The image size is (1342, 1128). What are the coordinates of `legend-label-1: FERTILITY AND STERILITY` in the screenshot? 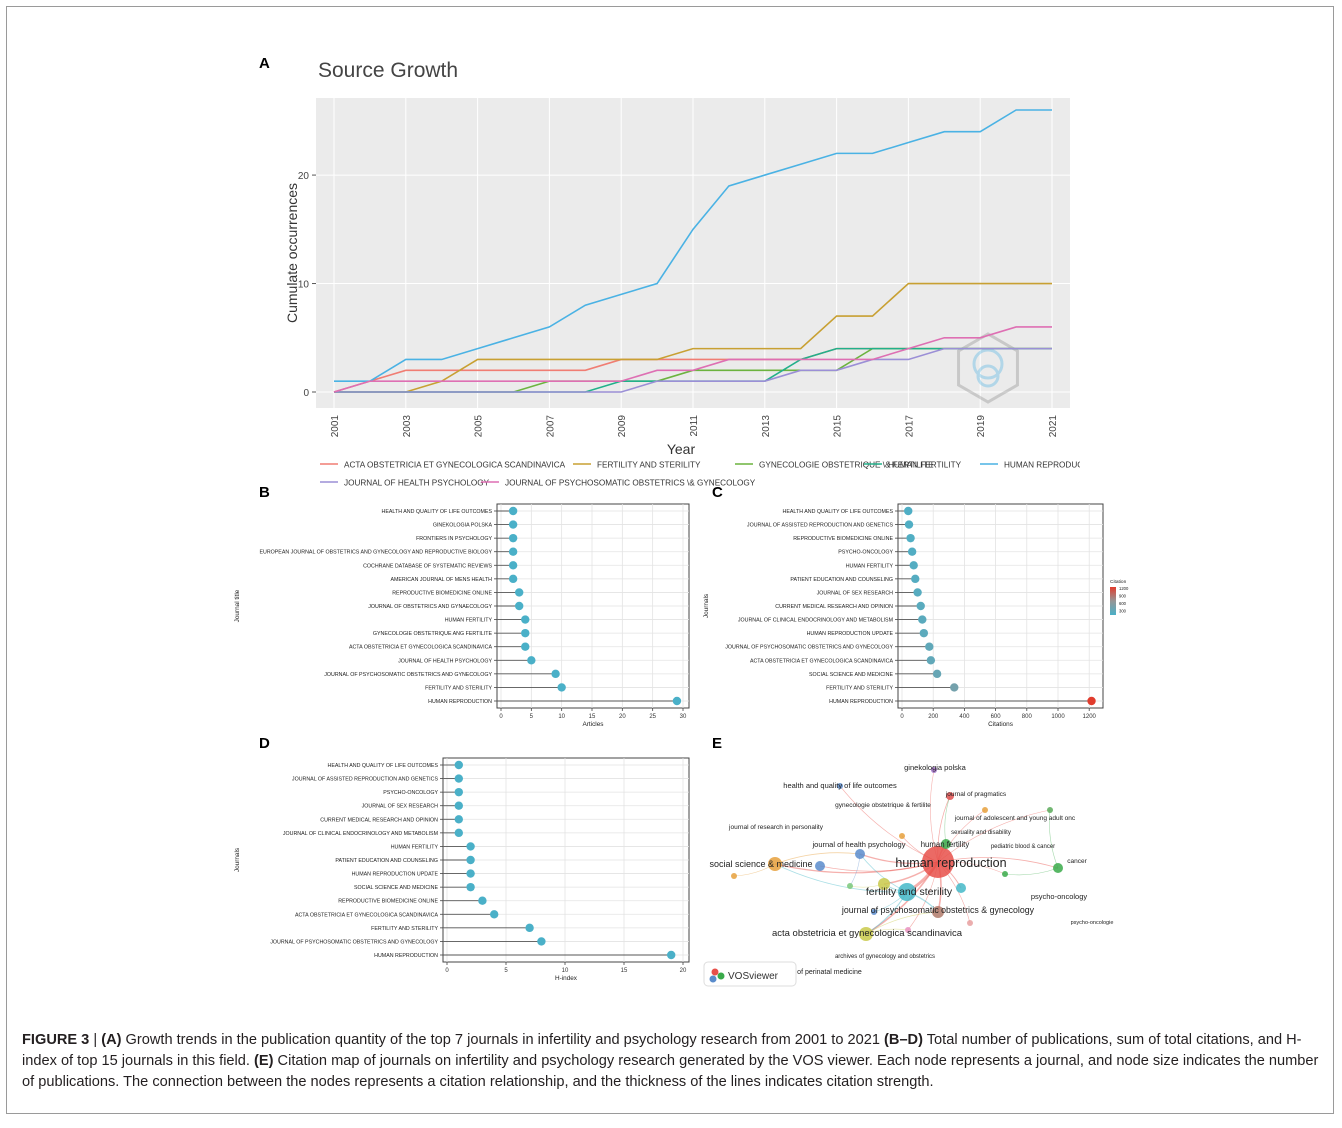 It's located at (649, 465).